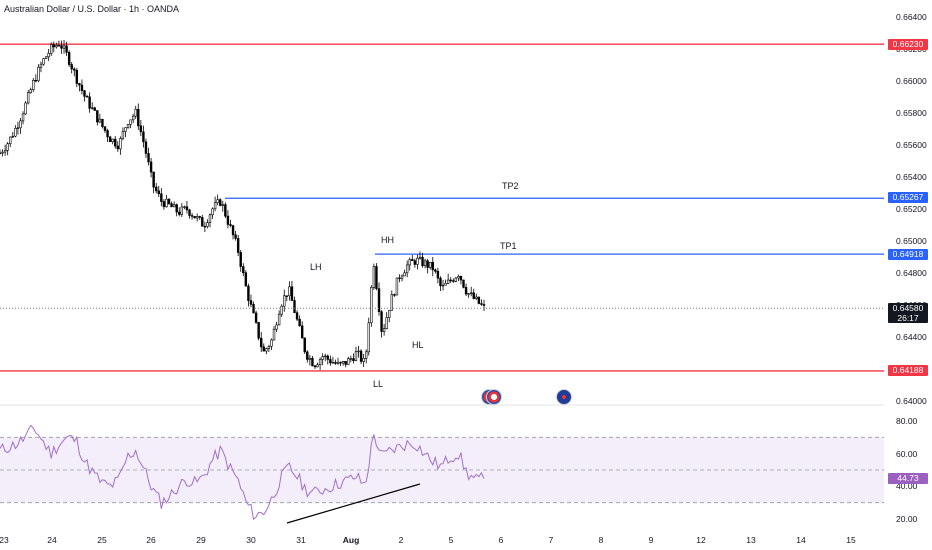  Describe the element at coordinates (911, 81) in the screenshot. I see `price-tick-label: 0.66000` at that location.